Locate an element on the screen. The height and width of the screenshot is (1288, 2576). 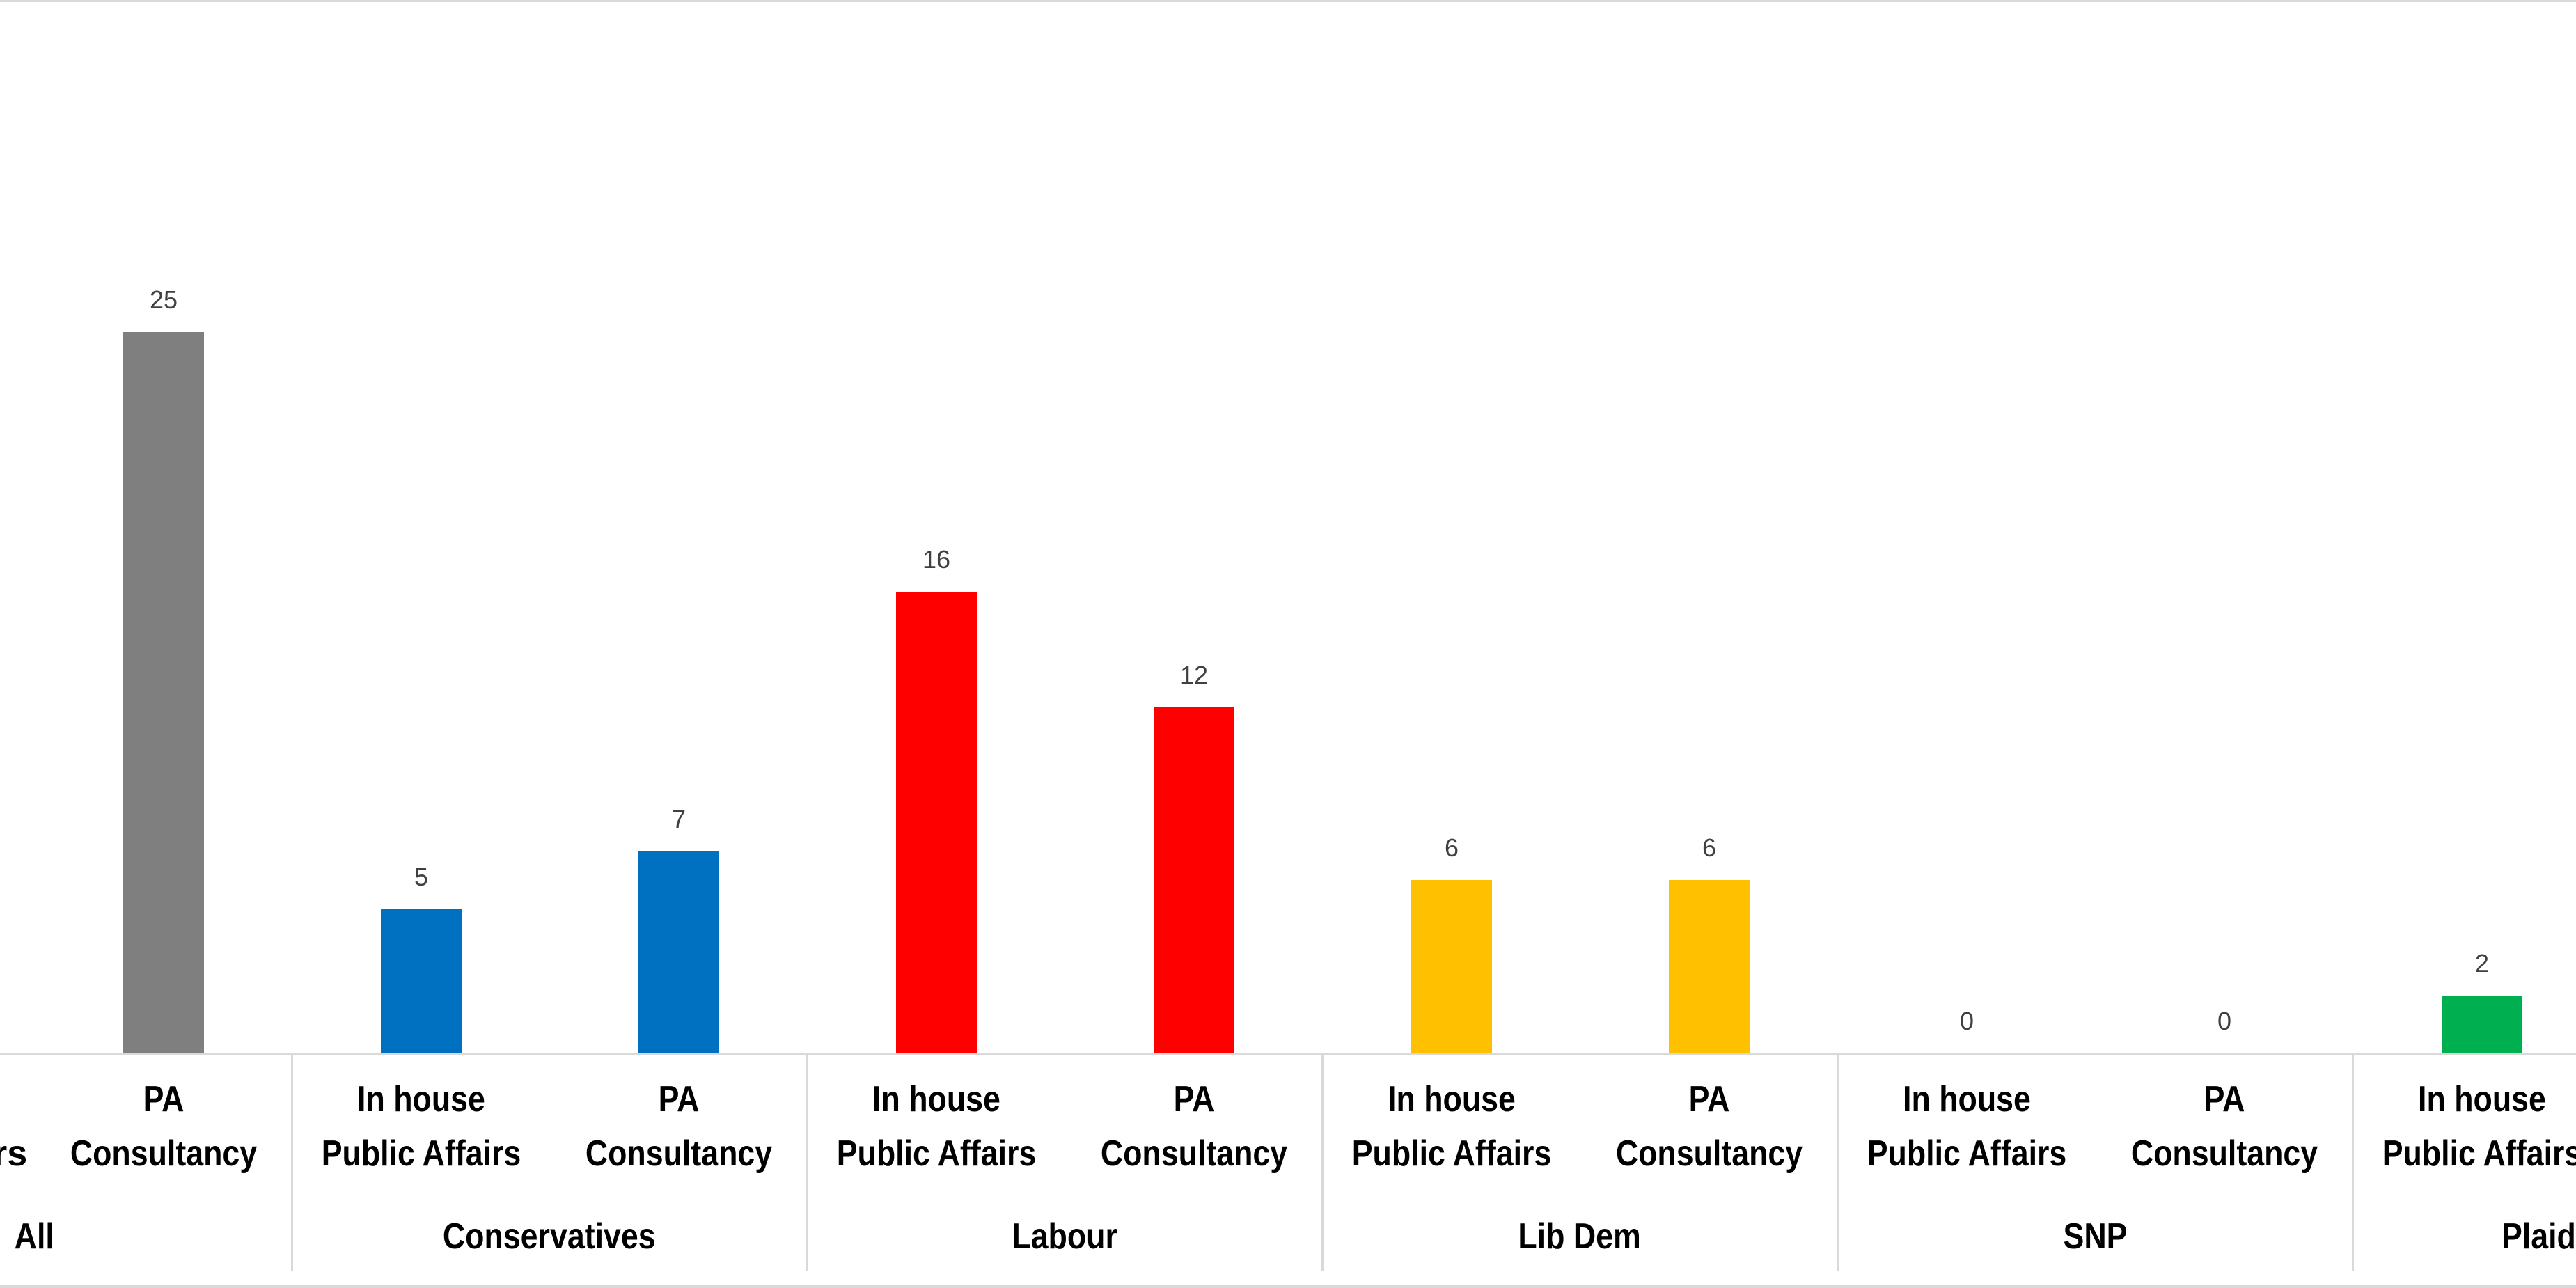
group-label: Plaid is located at coordinates (2539, 1236).